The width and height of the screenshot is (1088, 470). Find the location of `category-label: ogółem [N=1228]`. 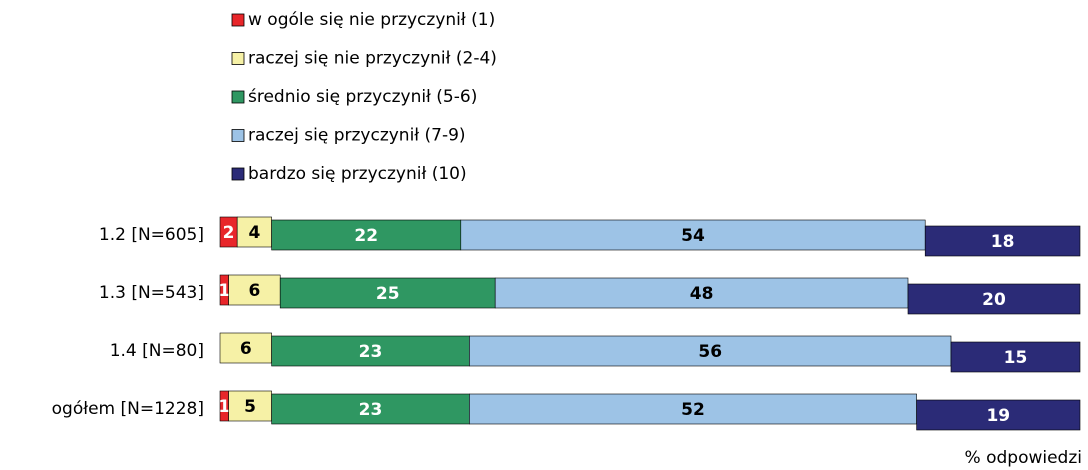

category-label: ogółem [N=1228] is located at coordinates (128, 409).